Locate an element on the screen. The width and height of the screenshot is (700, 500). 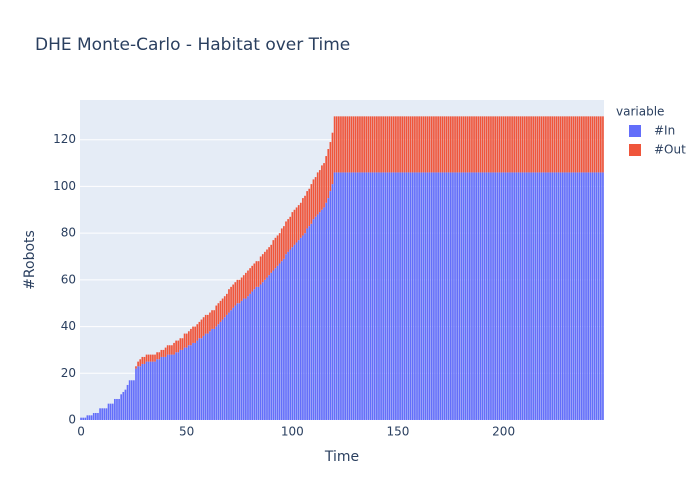
legend-label: #Out is located at coordinates (670, 150).